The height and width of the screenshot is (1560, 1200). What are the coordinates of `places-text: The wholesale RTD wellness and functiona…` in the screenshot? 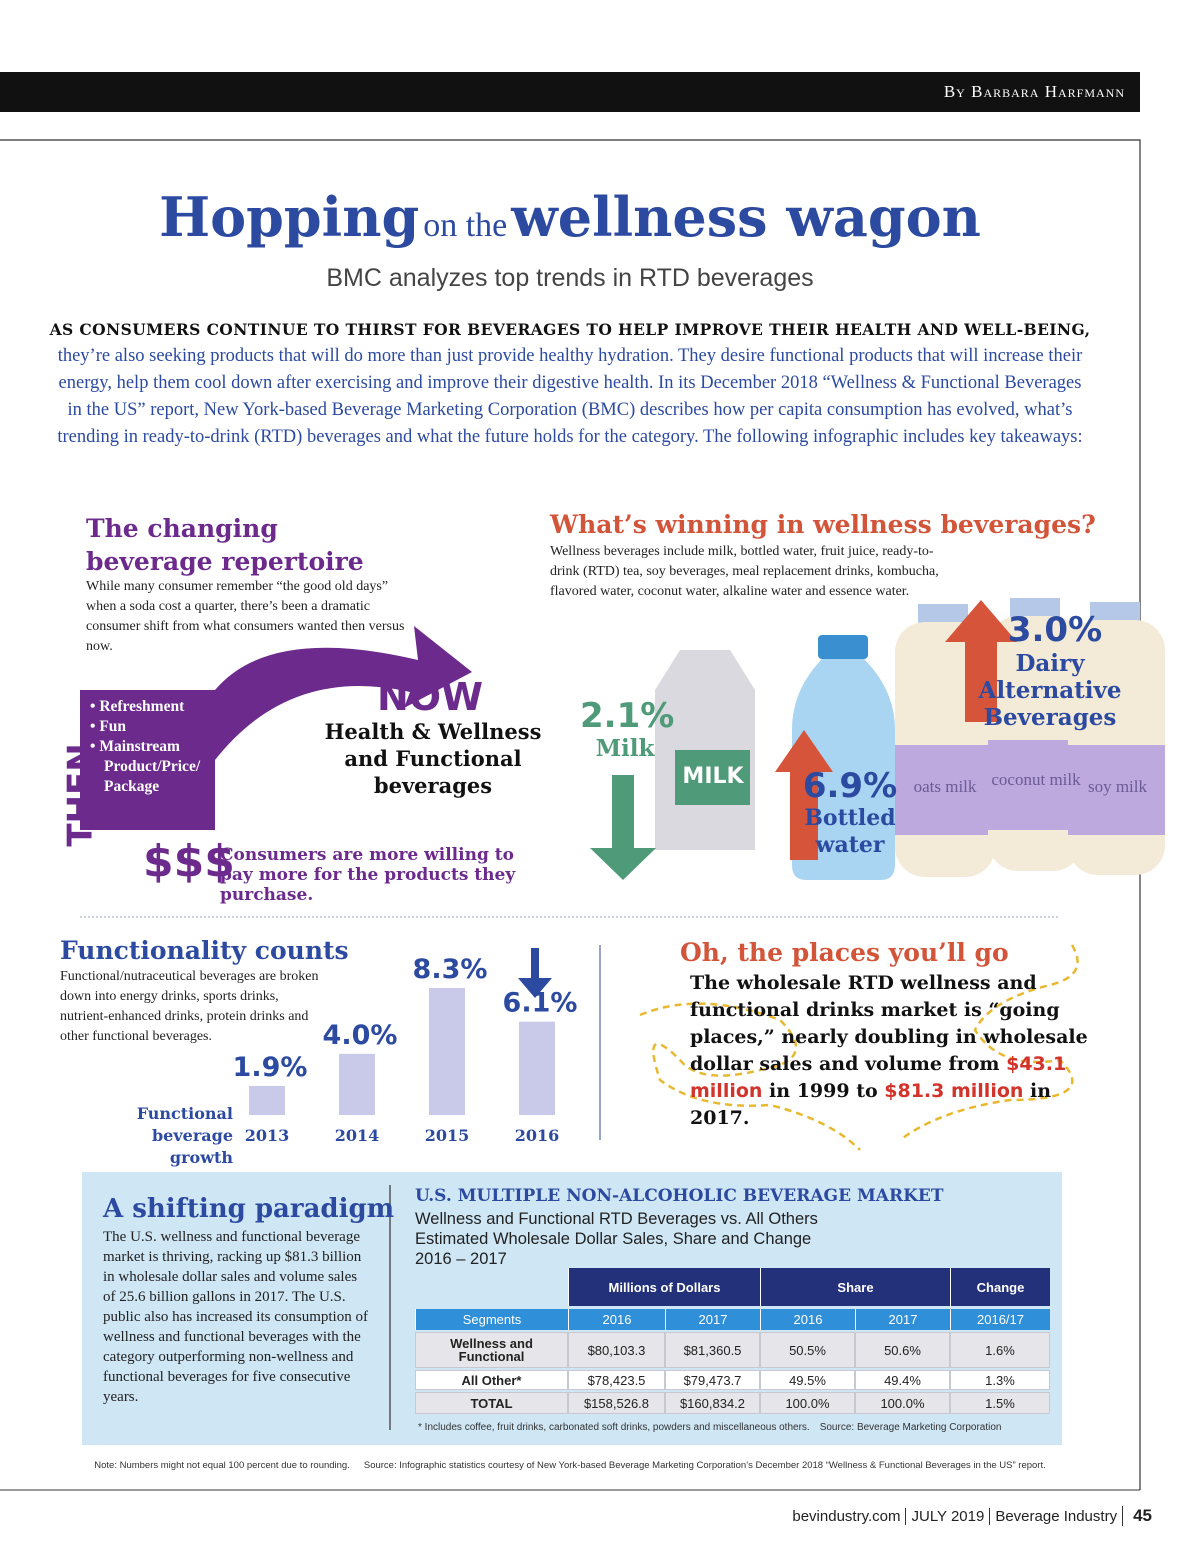 It's located at (900, 1051).